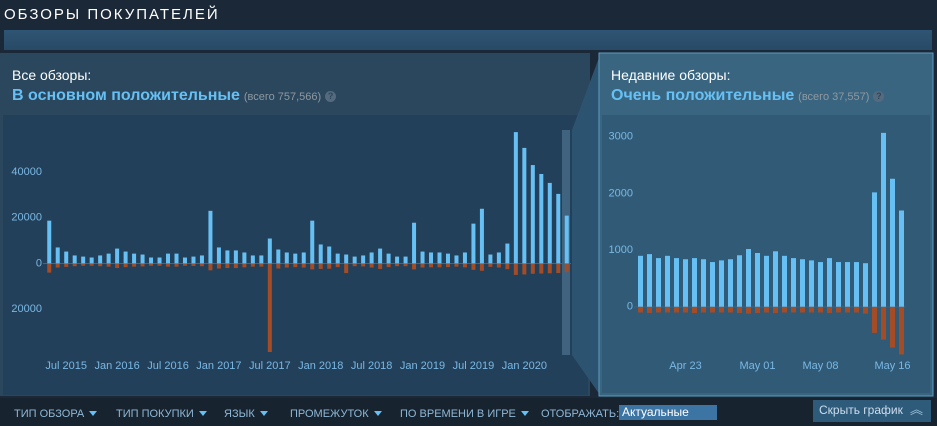 This screenshot has width=937, height=426. Describe the element at coordinates (655, 412) in the screenshot. I see `select-value: Актуальные` at that location.